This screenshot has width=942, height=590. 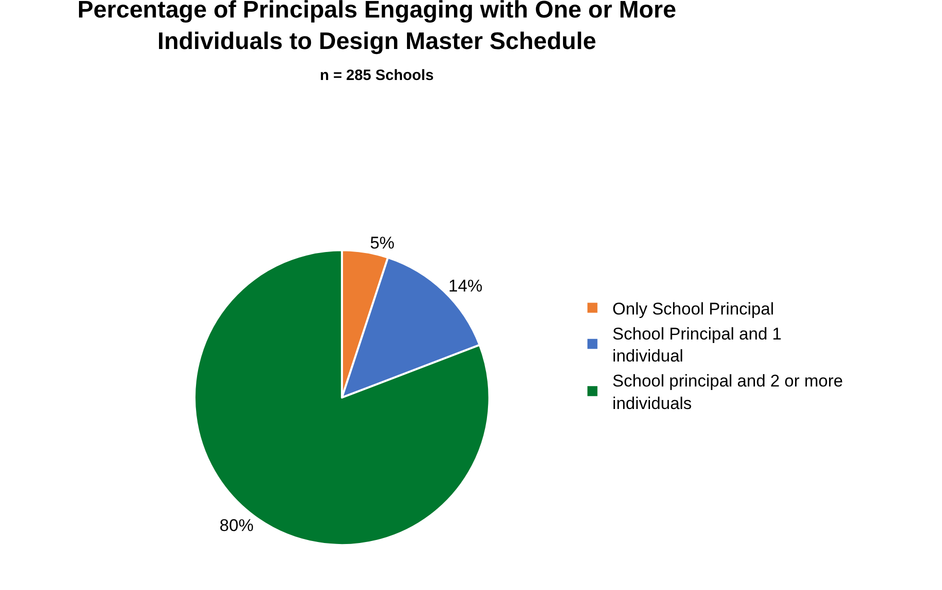 I want to click on data-label: 14%, so click(x=465, y=286).